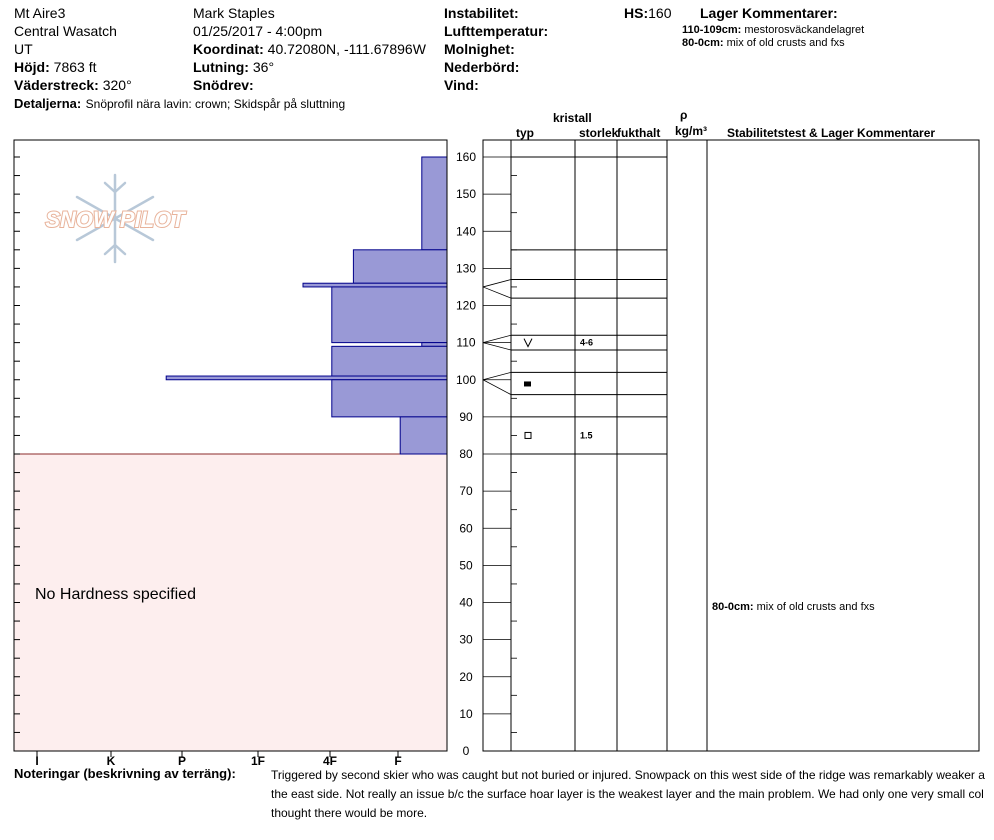 This screenshot has width=994, height=840. Describe the element at coordinates (815, 607) in the screenshot. I see `stability-comment-text: mix of old crusts and fxs` at that location.